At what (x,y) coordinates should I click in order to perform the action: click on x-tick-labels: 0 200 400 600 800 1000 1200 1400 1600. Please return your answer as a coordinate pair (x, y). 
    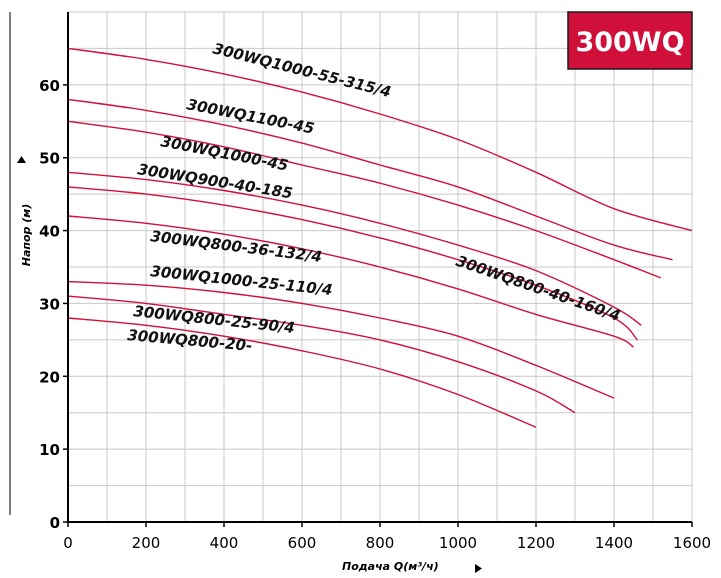
    Looking at the image, I should click on (387, 537).